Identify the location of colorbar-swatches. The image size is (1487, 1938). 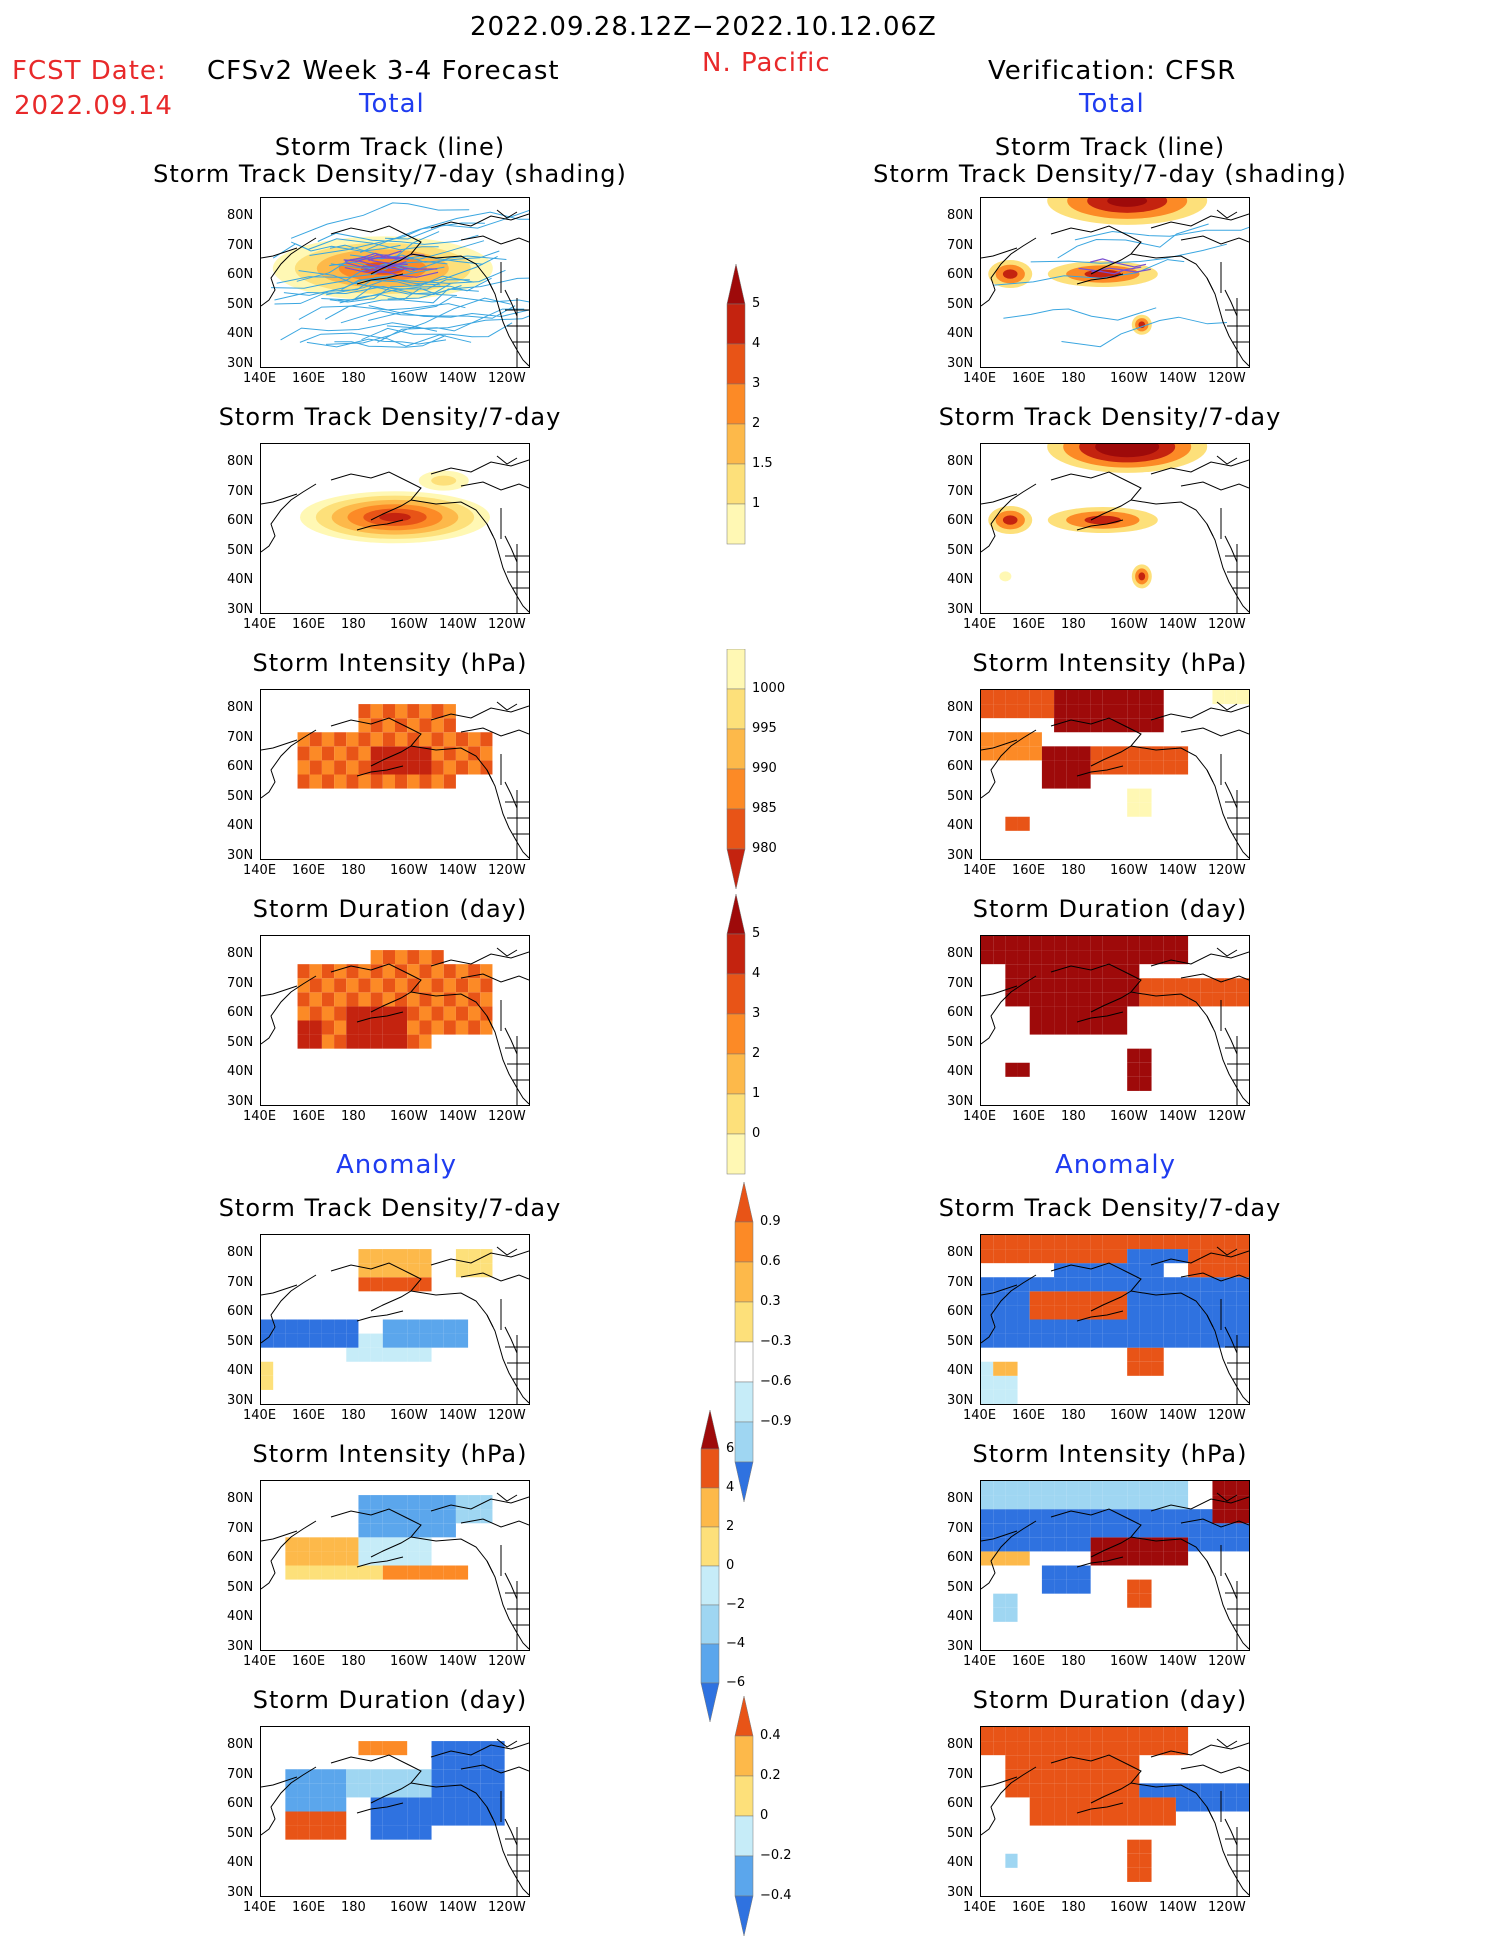
(736, 1034).